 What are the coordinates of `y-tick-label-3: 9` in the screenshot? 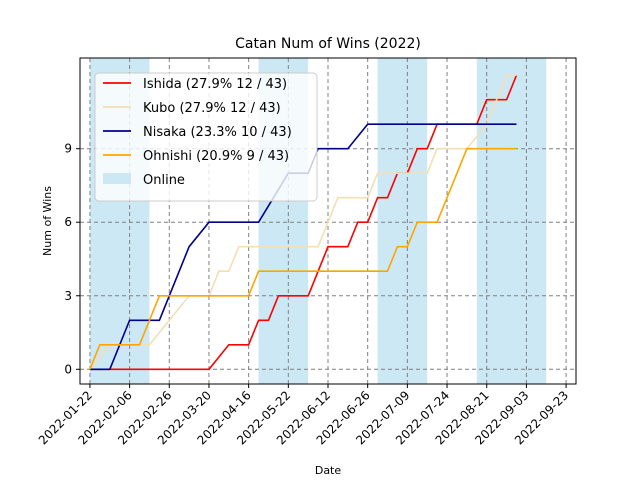 It's located at (68, 149).